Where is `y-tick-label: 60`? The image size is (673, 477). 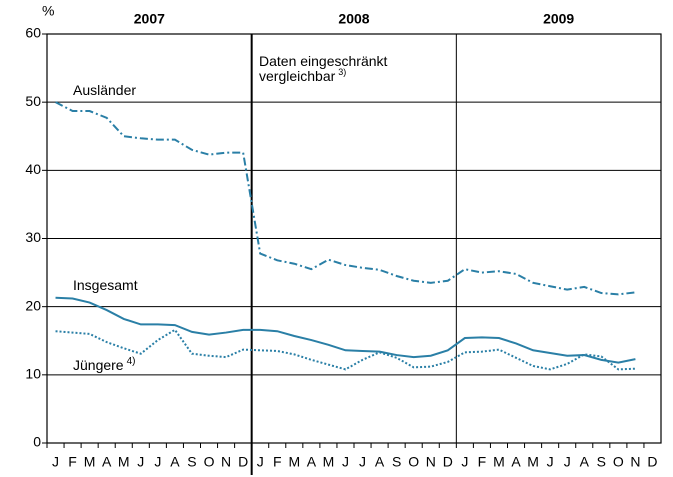 y-tick-label: 60 is located at coordinates (33, 33).